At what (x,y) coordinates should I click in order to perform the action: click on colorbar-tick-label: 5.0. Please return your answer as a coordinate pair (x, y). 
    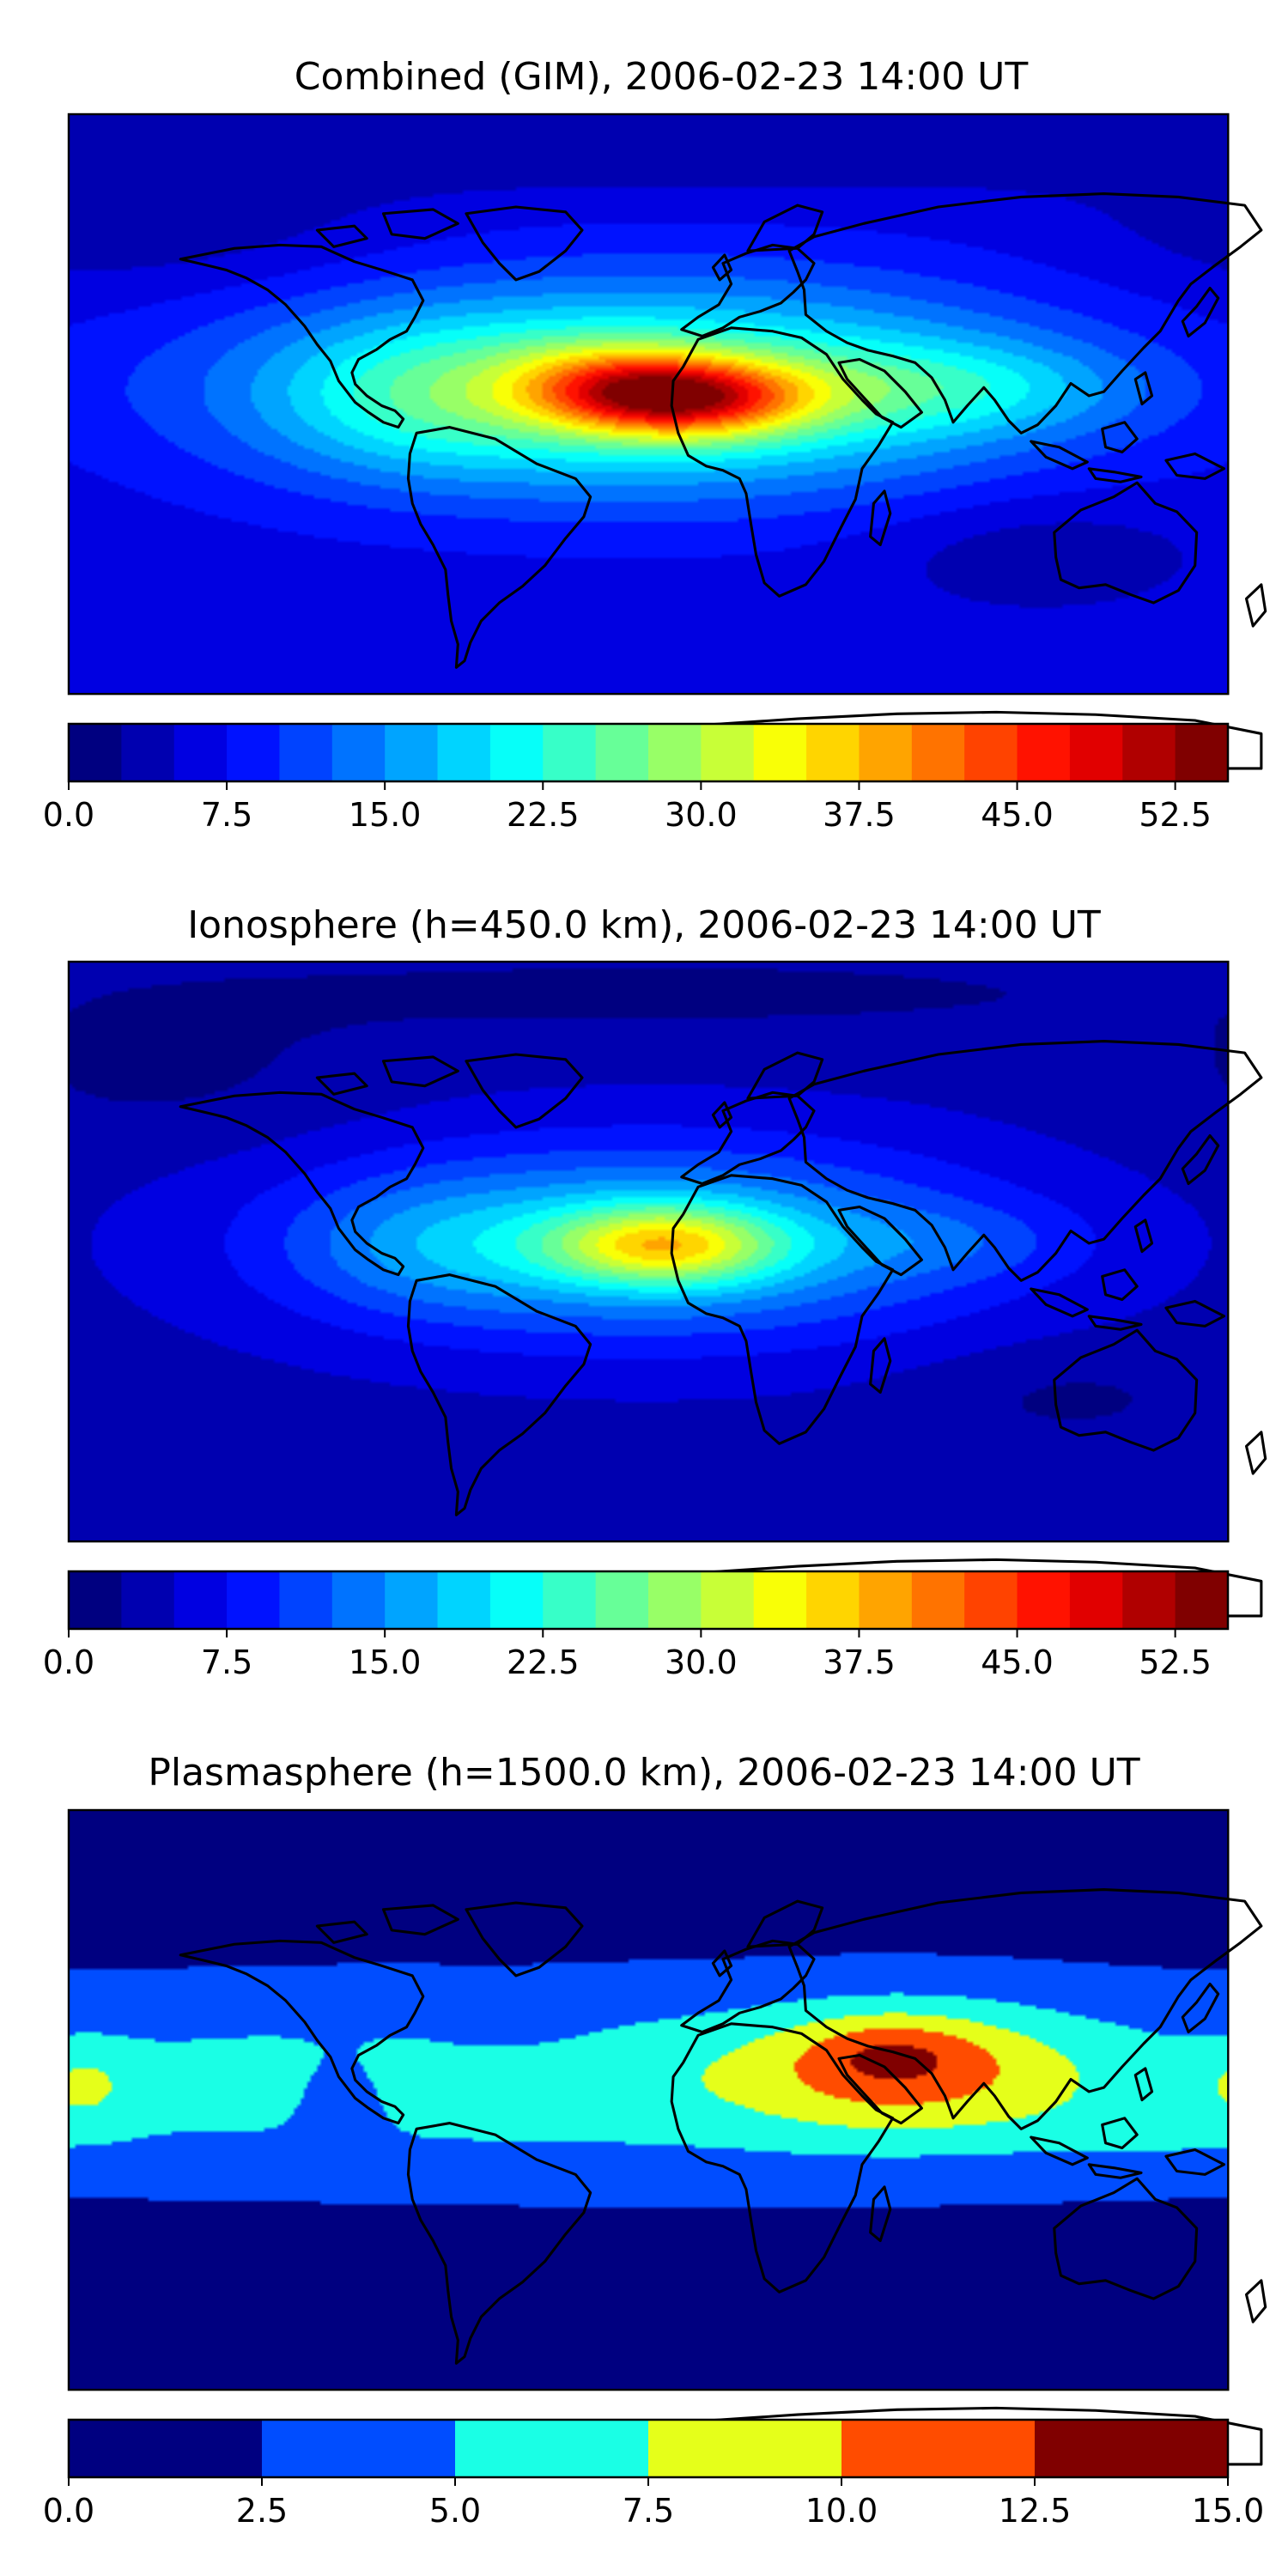
    Looking at the image, I should click on (455, 2511).